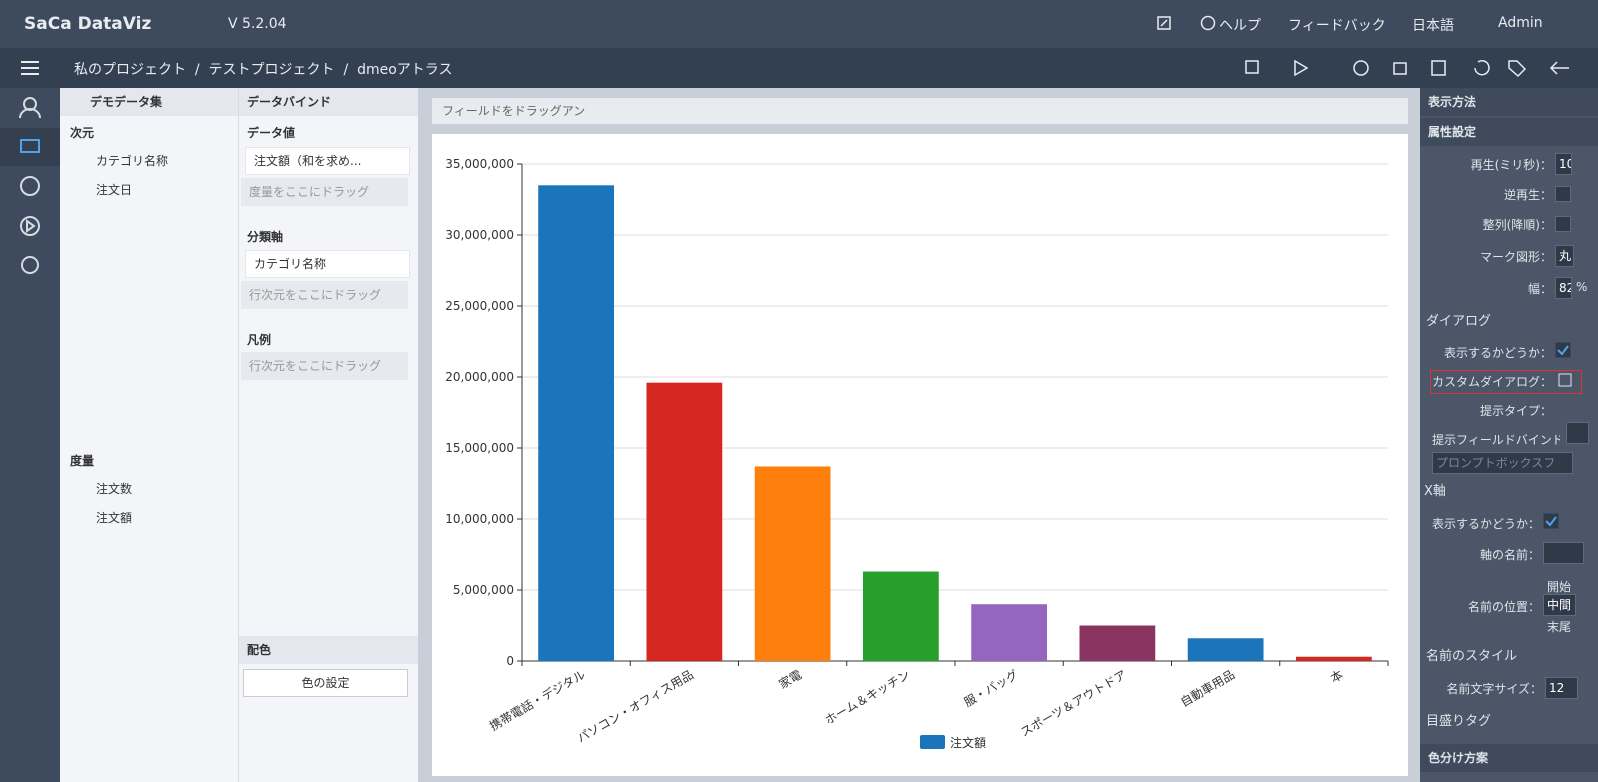  What do you see at coordinates (1564, 256) in the screenshot?
I see `setting-select: 丸` at bounding box center [1564, 256].